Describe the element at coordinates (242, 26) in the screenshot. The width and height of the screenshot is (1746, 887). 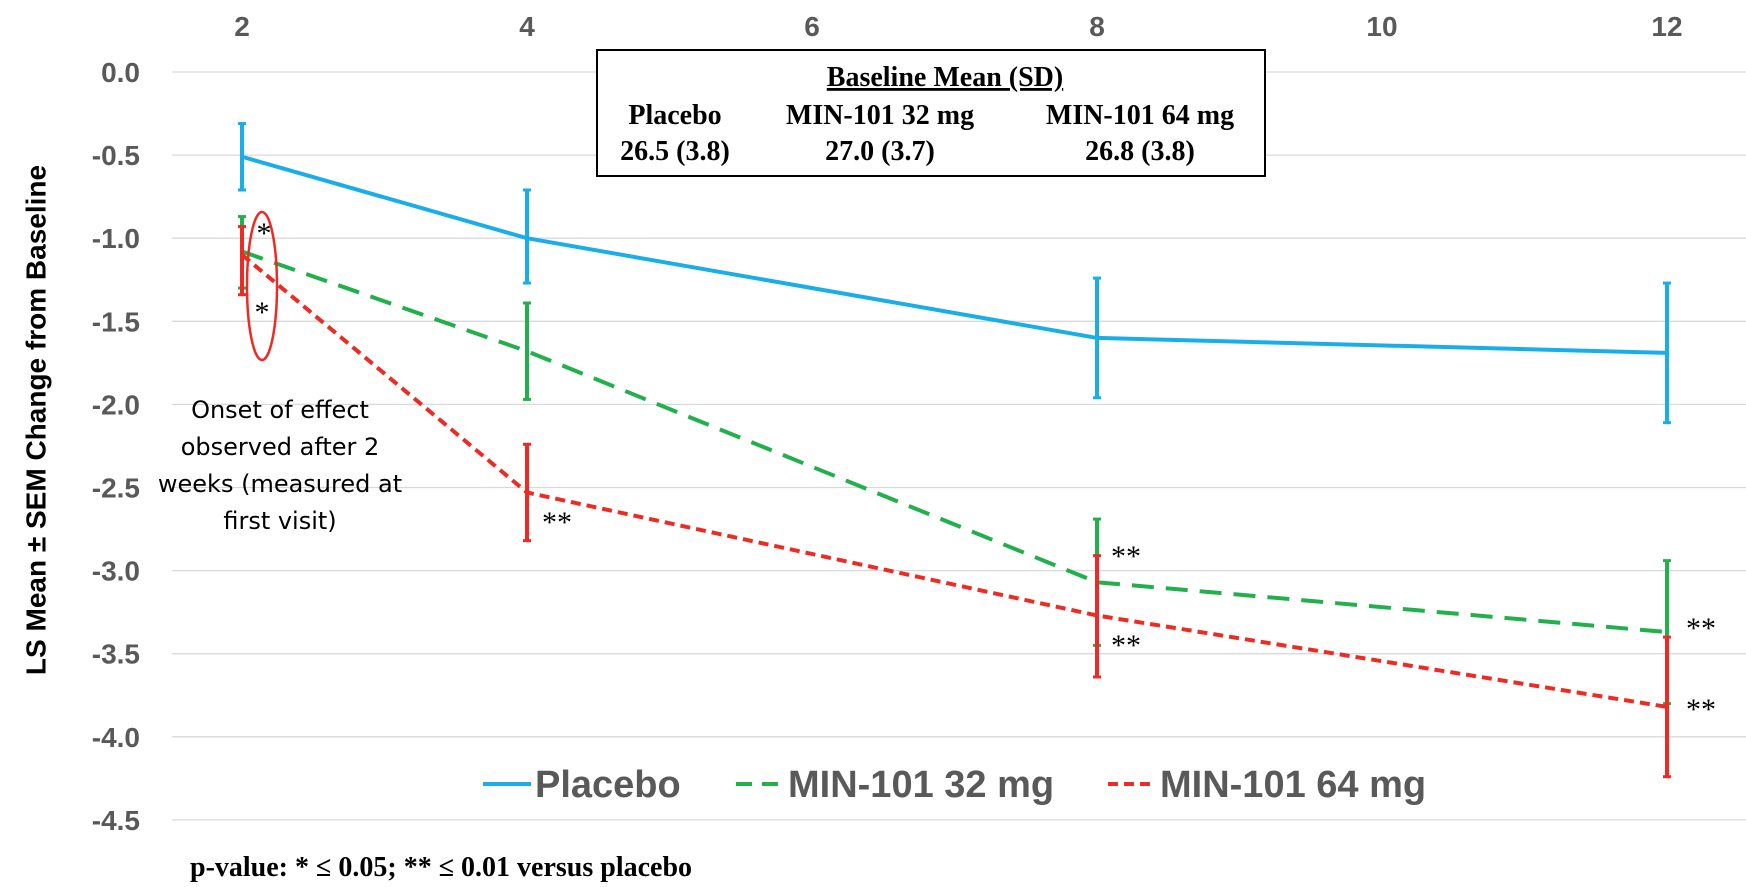
I see `x-tick-label-0: 2` at that location.